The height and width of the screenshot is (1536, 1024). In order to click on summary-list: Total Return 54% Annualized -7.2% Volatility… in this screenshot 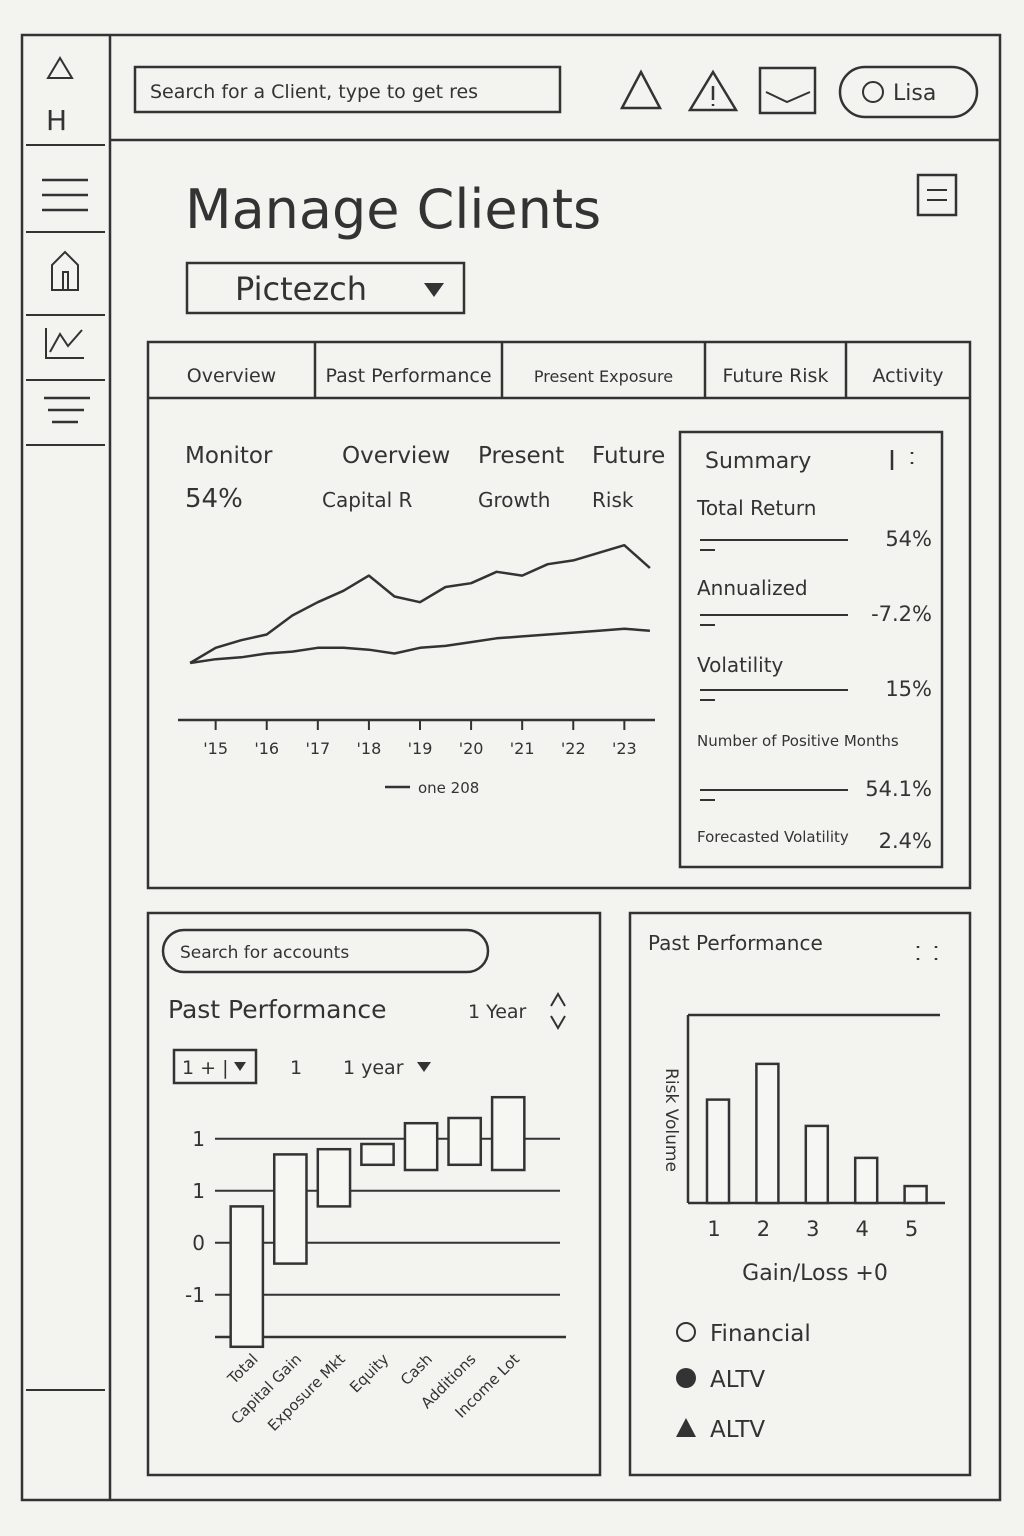, I will do `click(814, 674)`.